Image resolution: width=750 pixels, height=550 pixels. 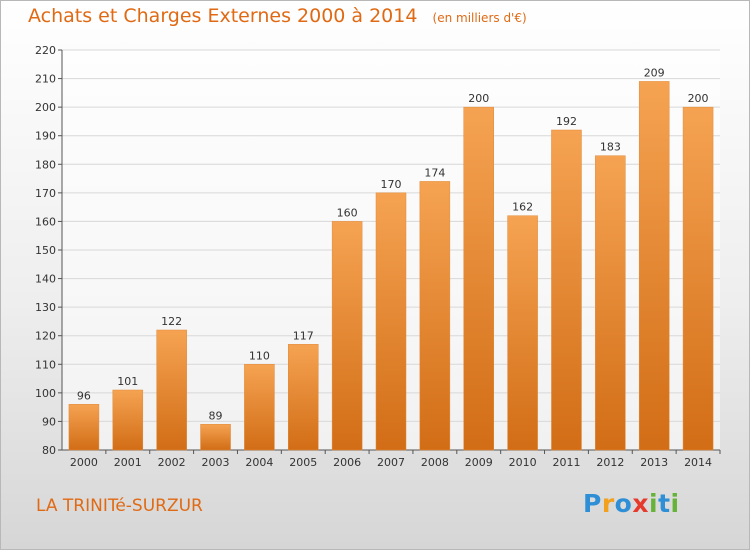 I want to click on logo-letter: r, so click(x=608, y=503).